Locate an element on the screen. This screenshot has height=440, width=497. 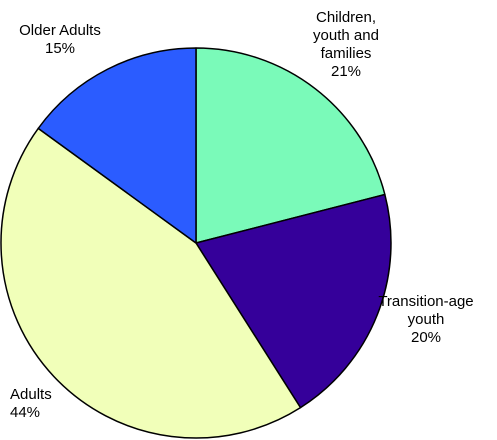
slice-label-transition-age-youth: Transition-age youth 20% is located at coordinates (425, 319).